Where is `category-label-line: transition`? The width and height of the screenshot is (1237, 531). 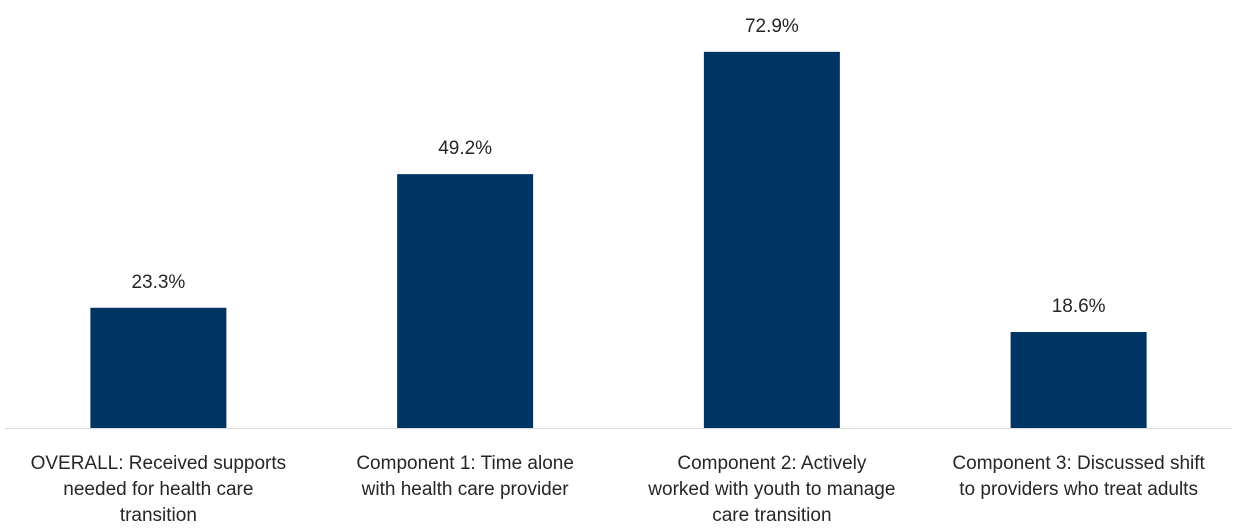 category-label-line: transition is located at coordinates (158, 515).